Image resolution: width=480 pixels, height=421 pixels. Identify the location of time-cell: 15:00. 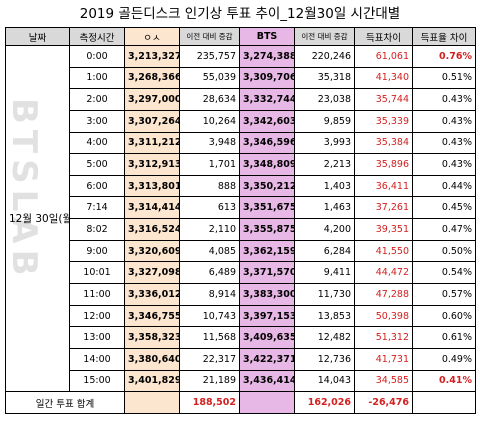
(97, 381).